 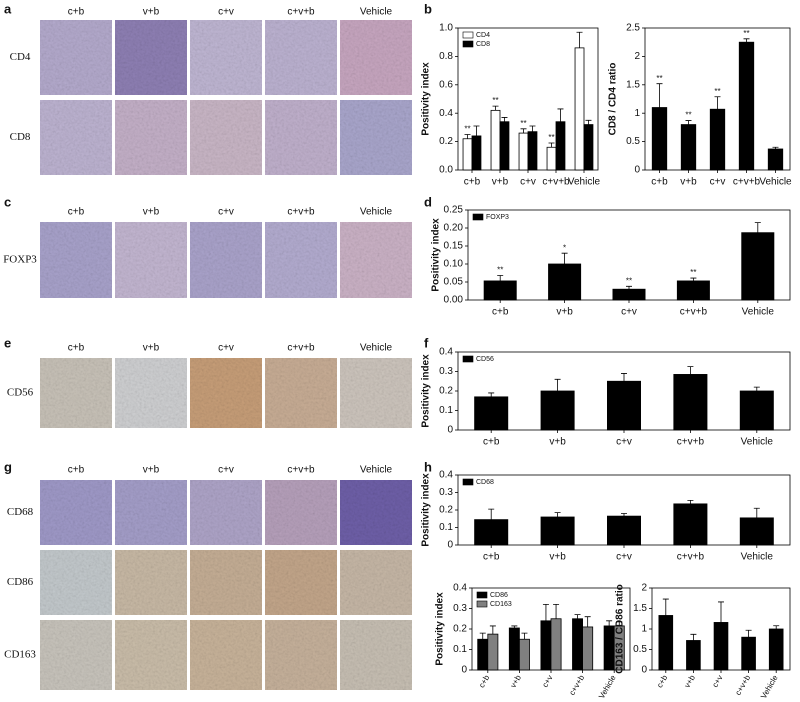 What do you see at coordinates (454, 246) in the screenshot?
I see `y-tick-label: 0.15` at bounding box center [454, 246].